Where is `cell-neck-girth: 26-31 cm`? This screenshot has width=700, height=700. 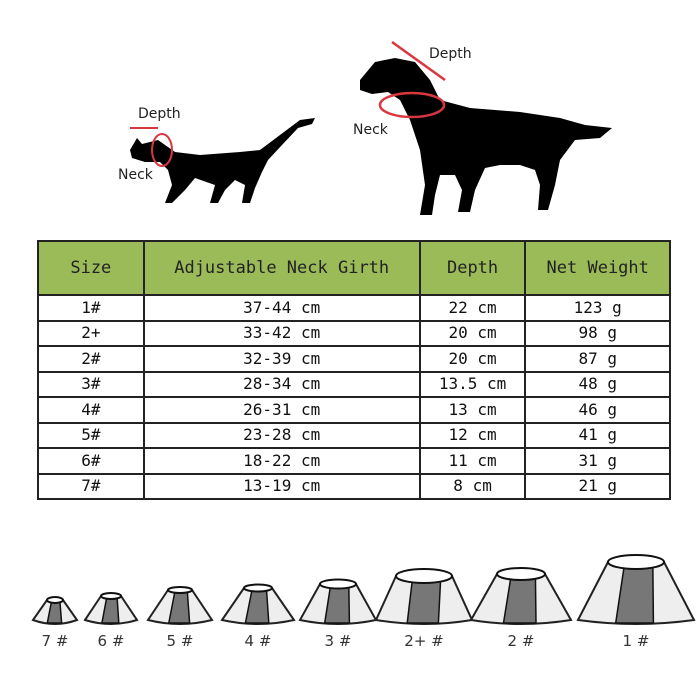 cell-neck-girth: 26-31 cm is located at coordinates (281, 410).